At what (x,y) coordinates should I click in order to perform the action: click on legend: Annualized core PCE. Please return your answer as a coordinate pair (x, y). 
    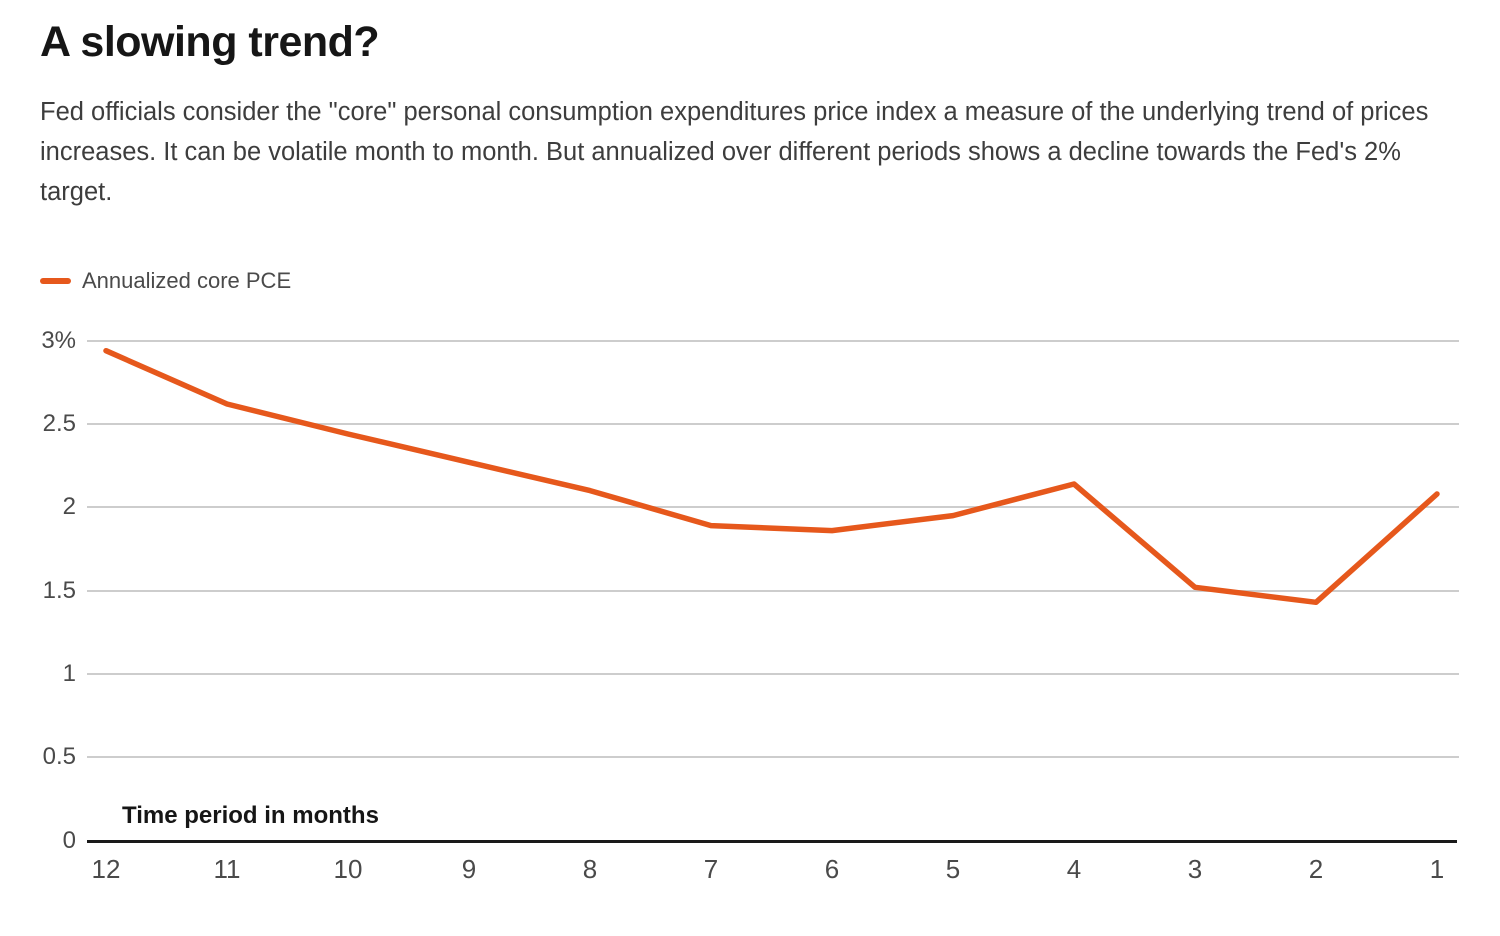
    Looking at the image, I should click on (165, 281).